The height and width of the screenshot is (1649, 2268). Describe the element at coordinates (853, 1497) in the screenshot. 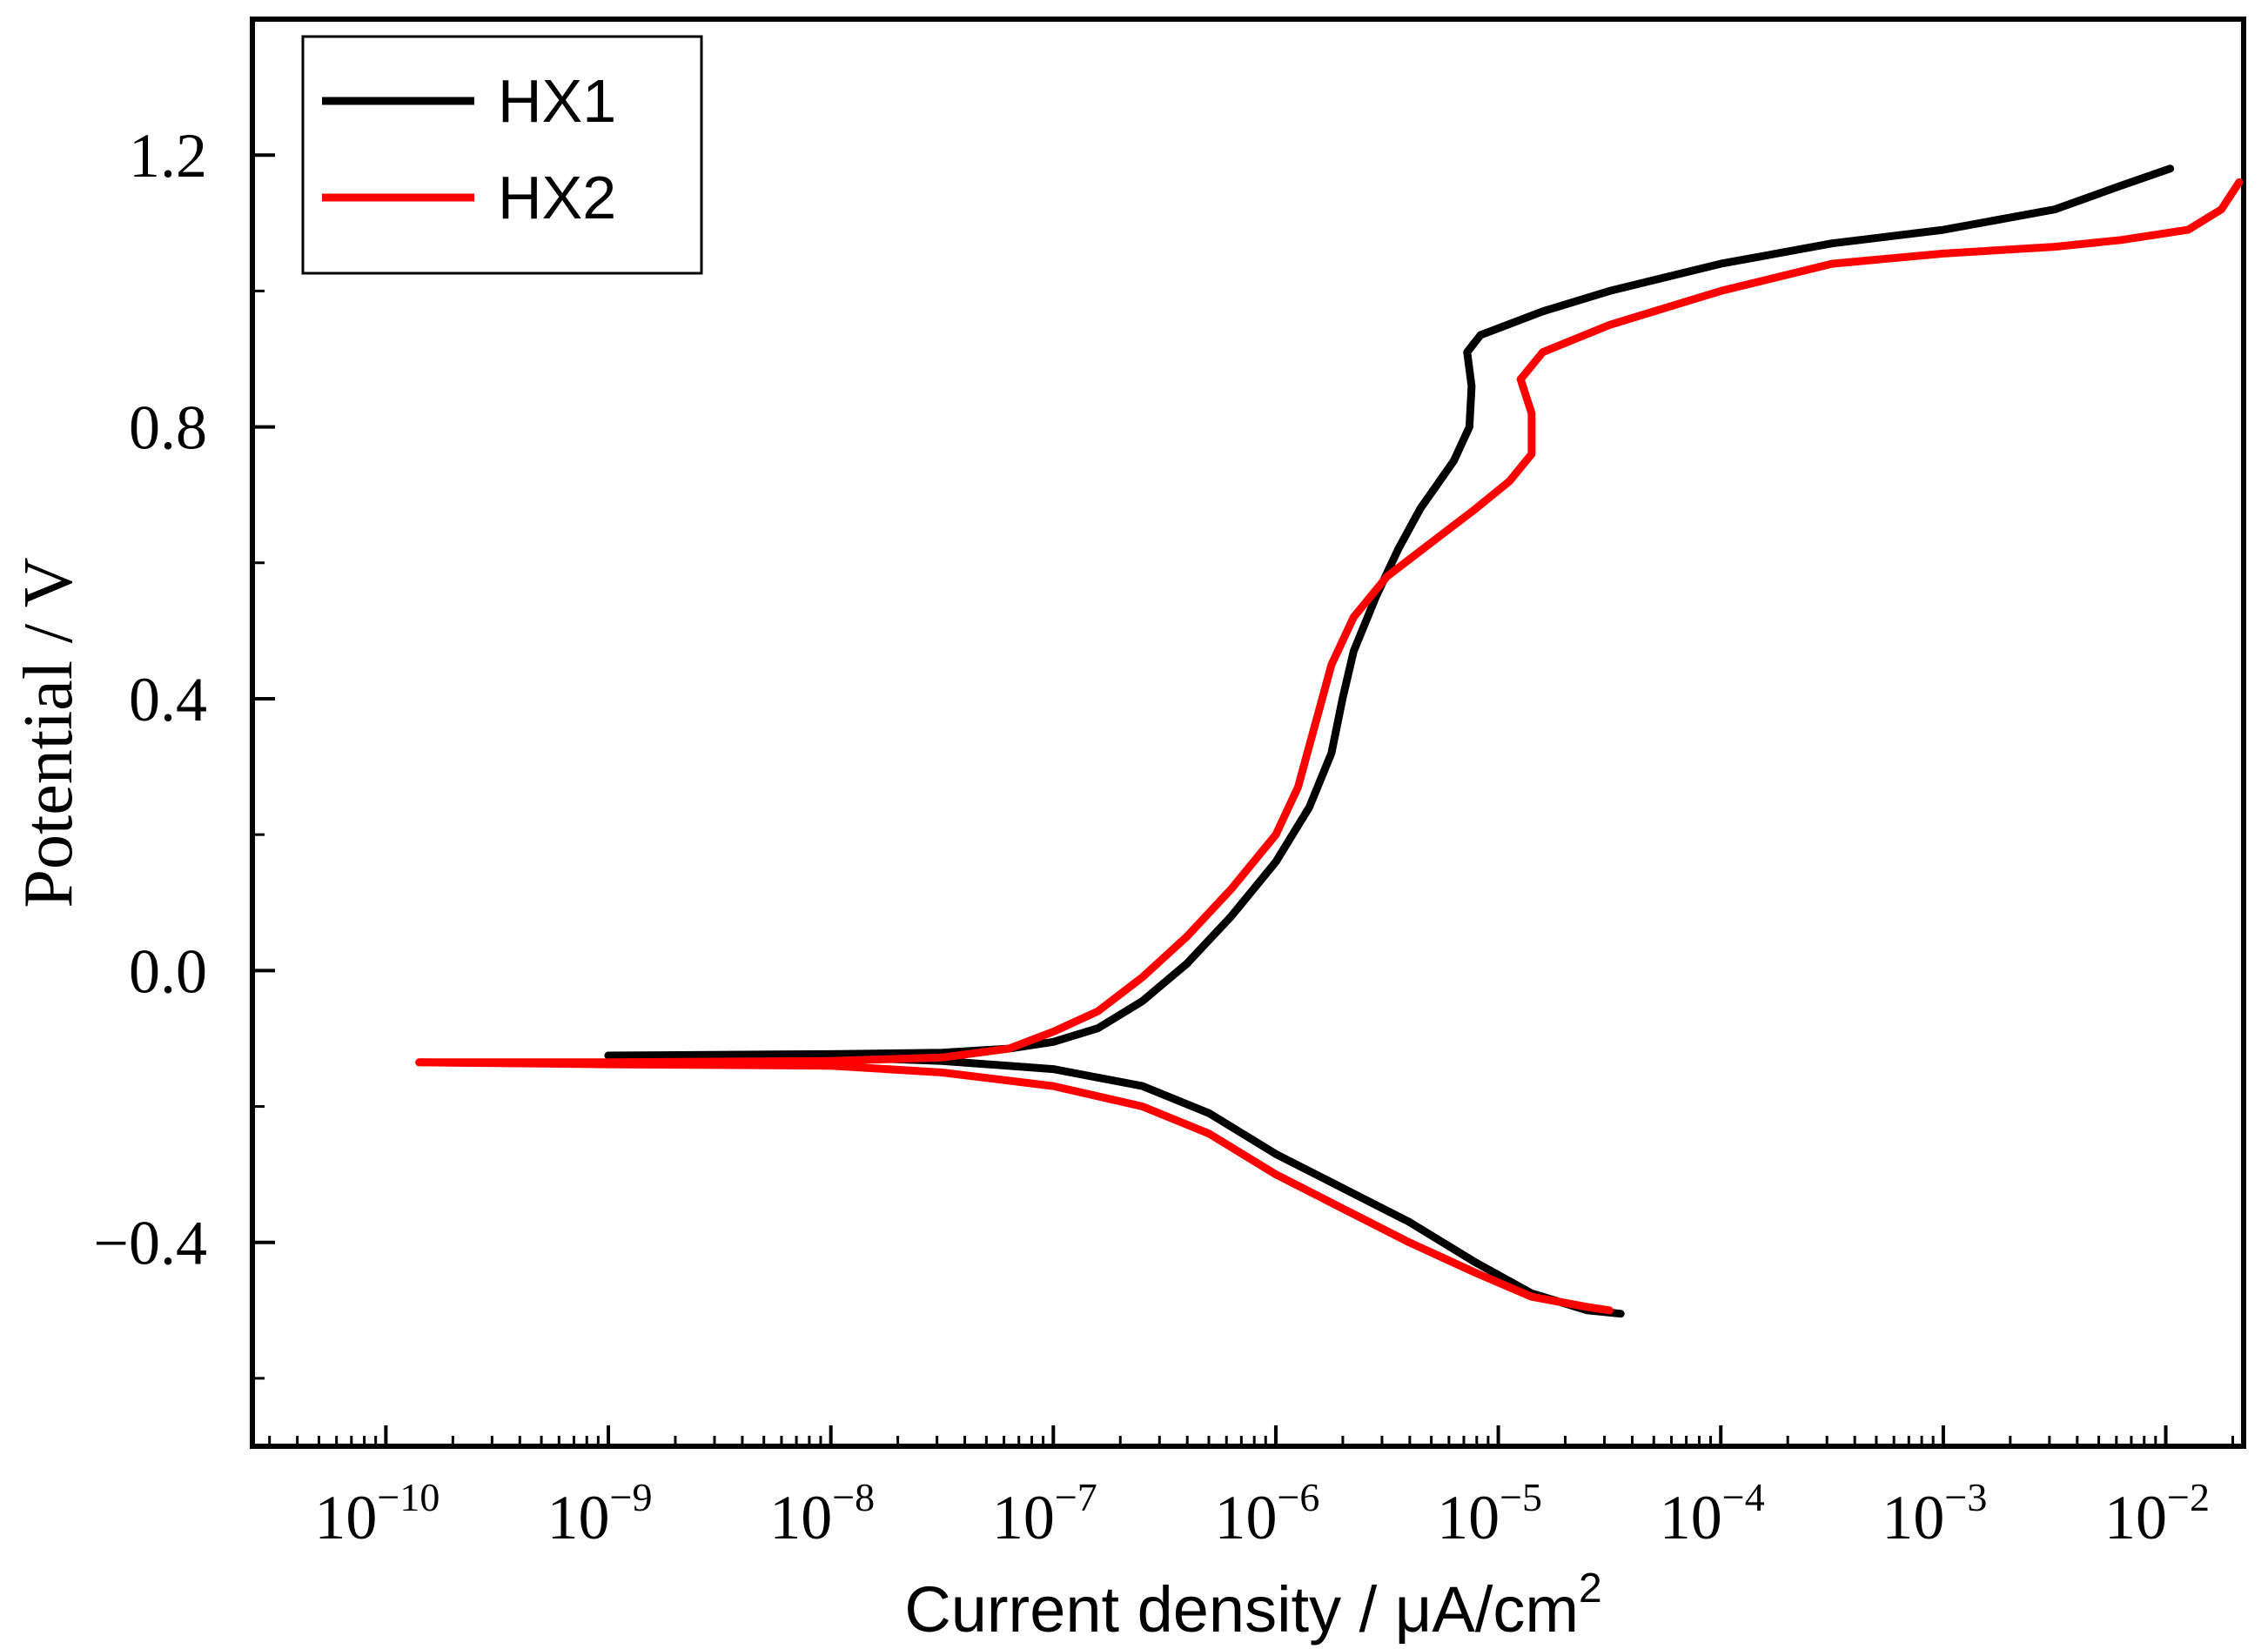

I see `x-tick-exponent: −8` at that location.